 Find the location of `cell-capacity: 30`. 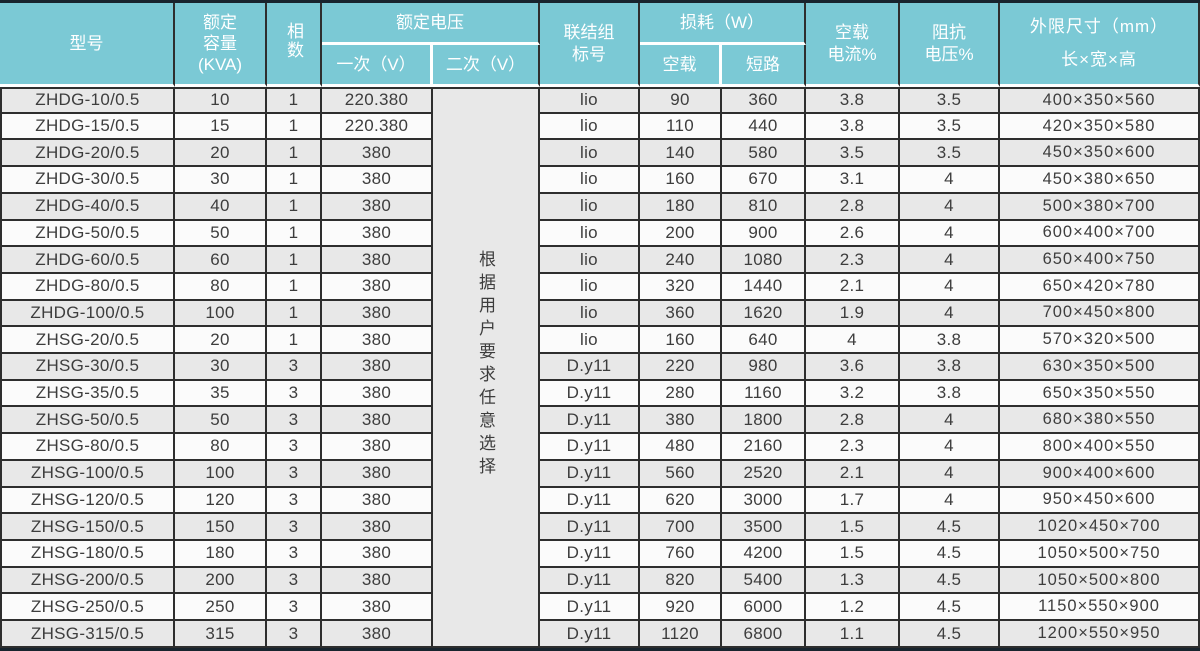

cell-capacity: 30 is located at coordinates (221, 180).